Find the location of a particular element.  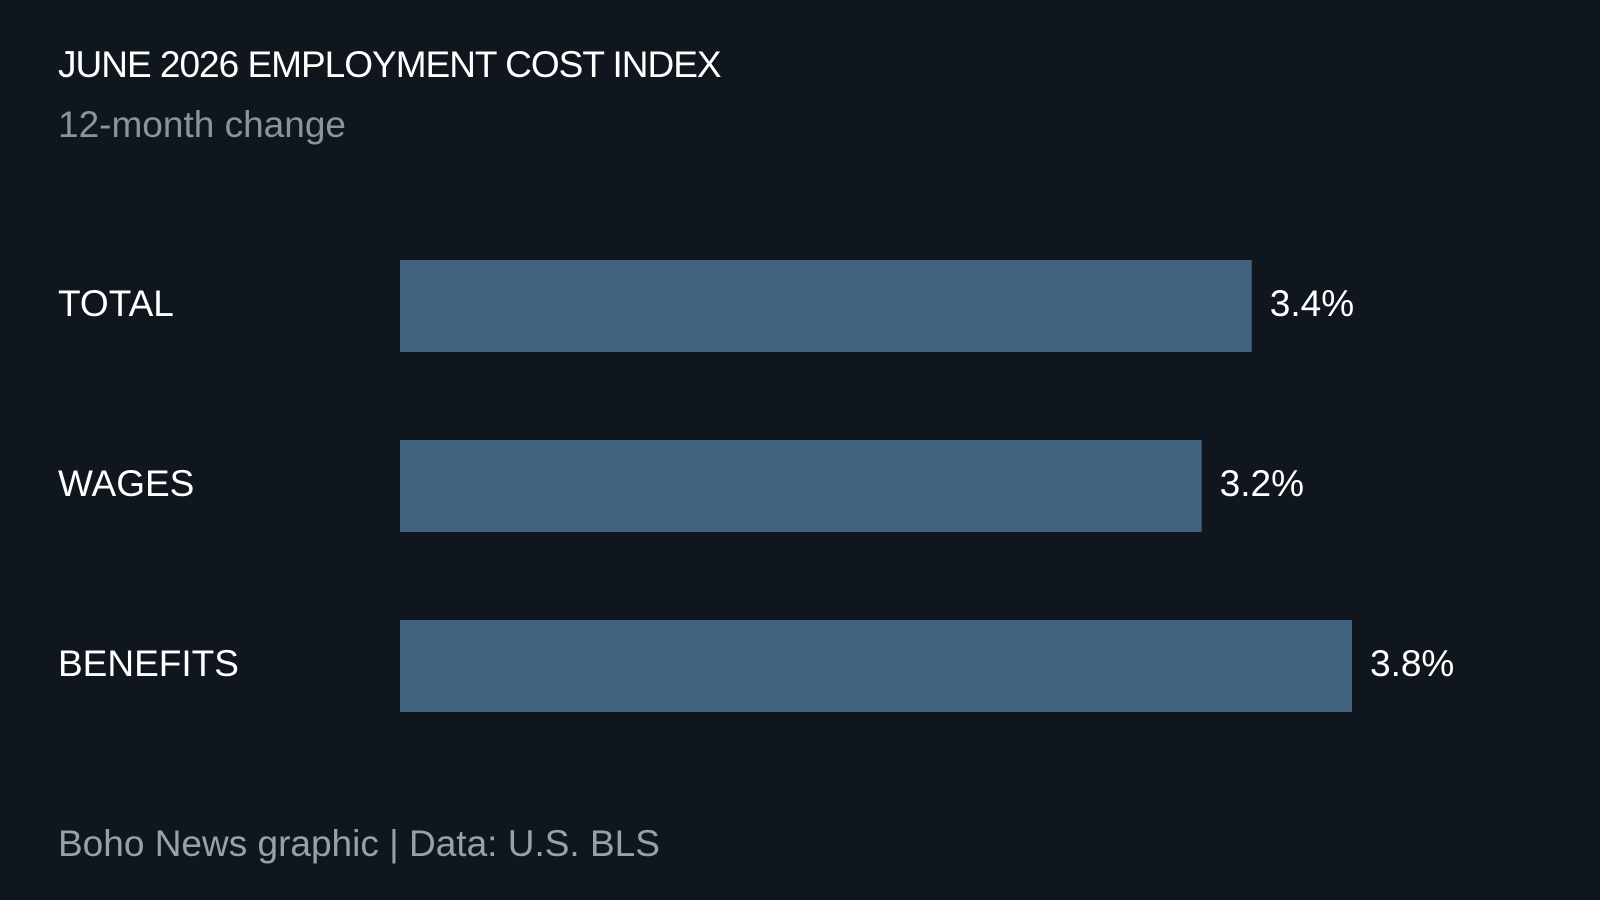

category-label: WAGES is located at coordinates (126, 483).